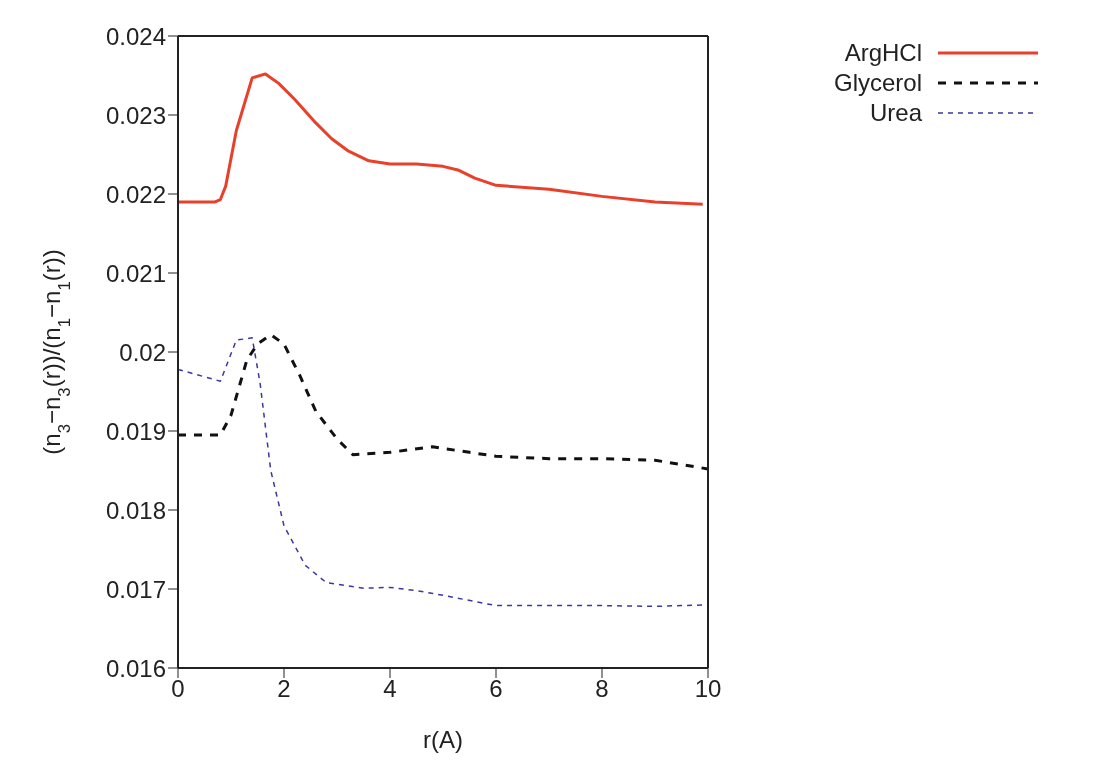  What do you see at coordinates (883, 53) in the screenshot?
I see `legend-label: ArgHCl` at bounding box center [883, 53].